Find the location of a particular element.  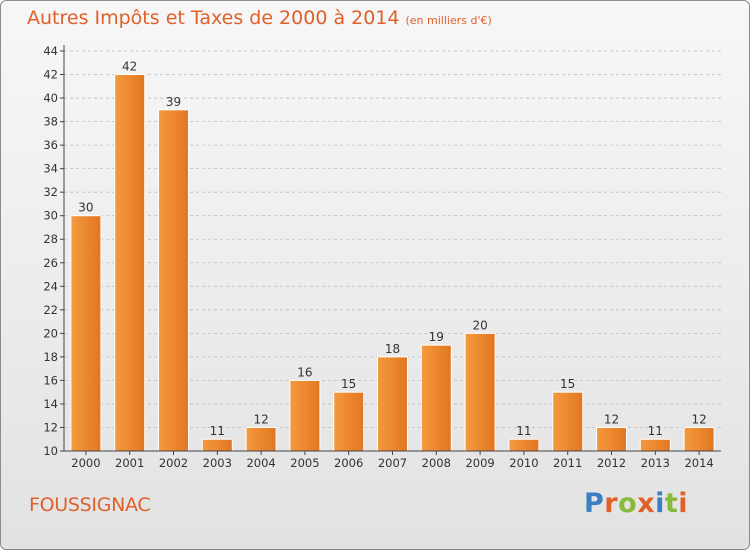

x-tick-label: 2006 is located at coordinates (348, 463).